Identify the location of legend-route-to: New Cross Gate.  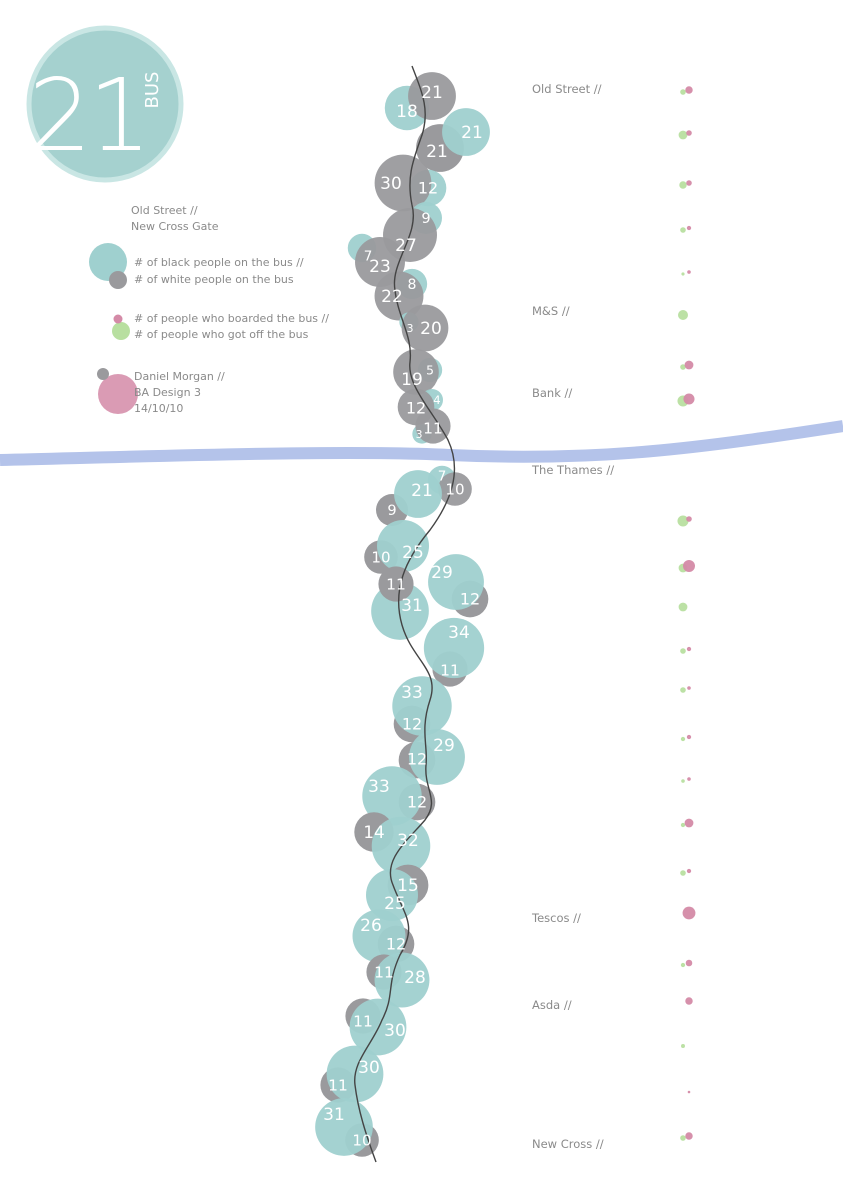
(175, 226).